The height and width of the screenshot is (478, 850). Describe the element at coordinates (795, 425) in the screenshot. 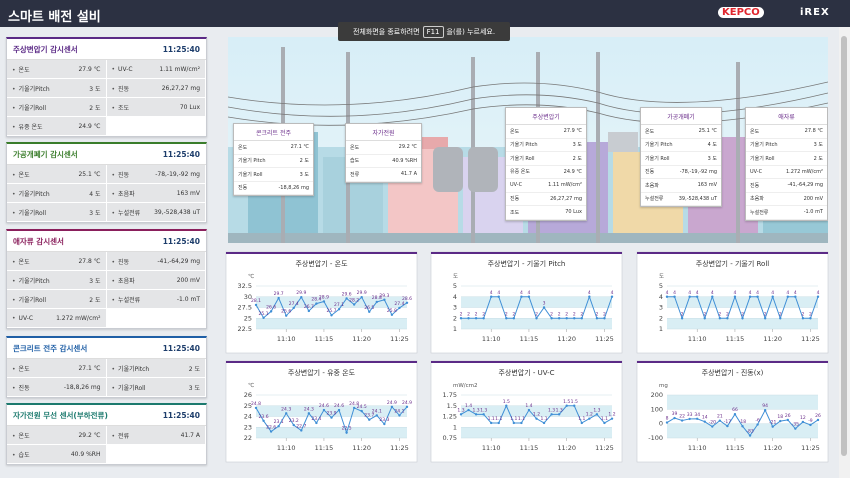

I see `data-label: -35` at that location.